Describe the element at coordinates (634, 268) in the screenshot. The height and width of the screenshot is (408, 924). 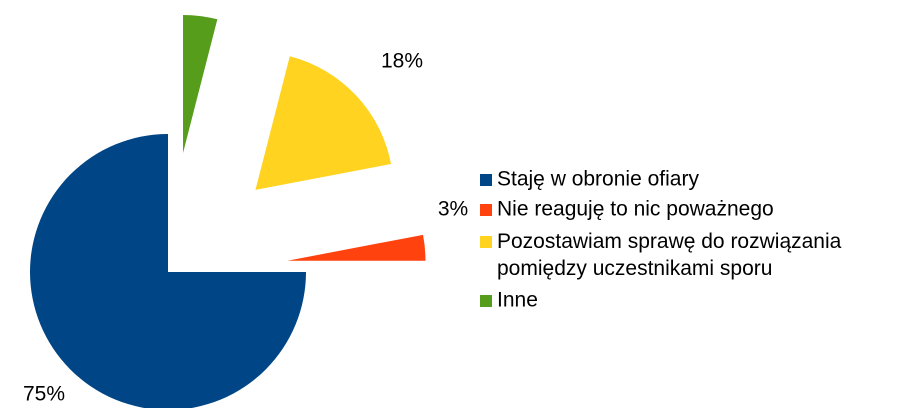
I see `legend-line: pomiędzy uczestnikami sporu` at that location.